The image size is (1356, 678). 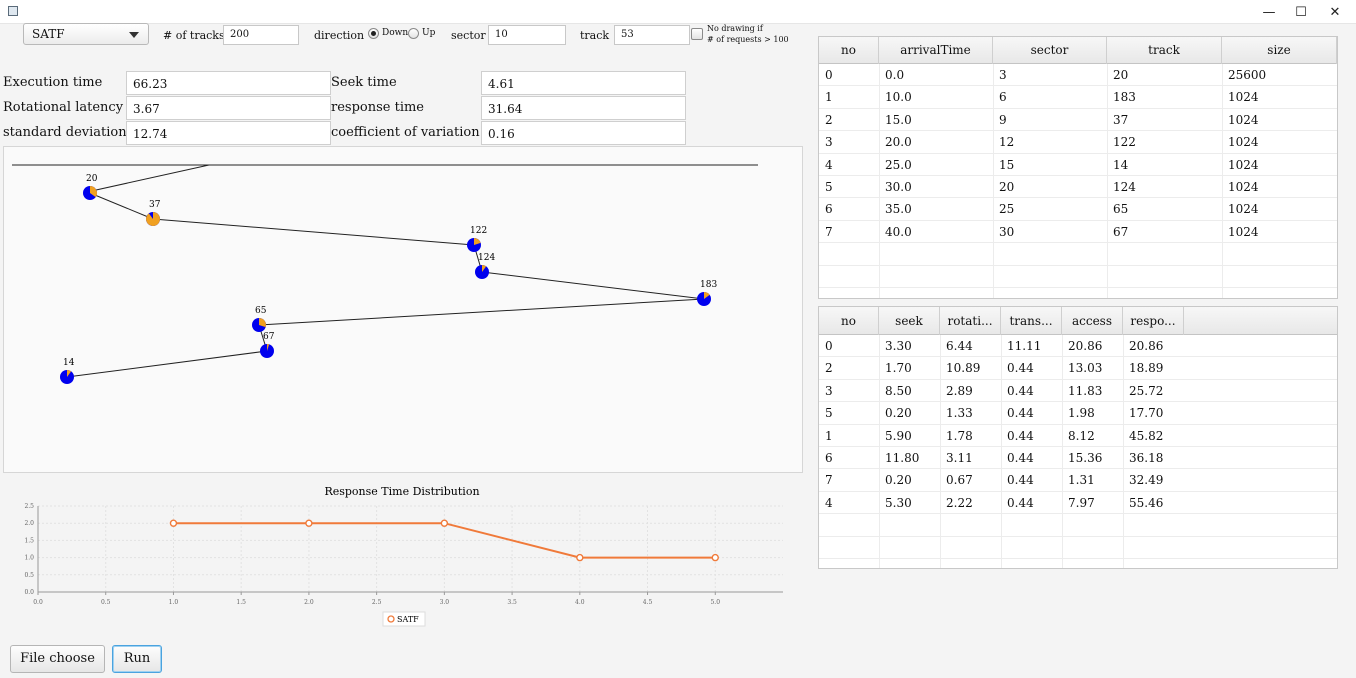 What do you see at coordinates (697, 34) in the screenshot?
I see `no-drawing-checkbox` at bounding box center [697, 34].